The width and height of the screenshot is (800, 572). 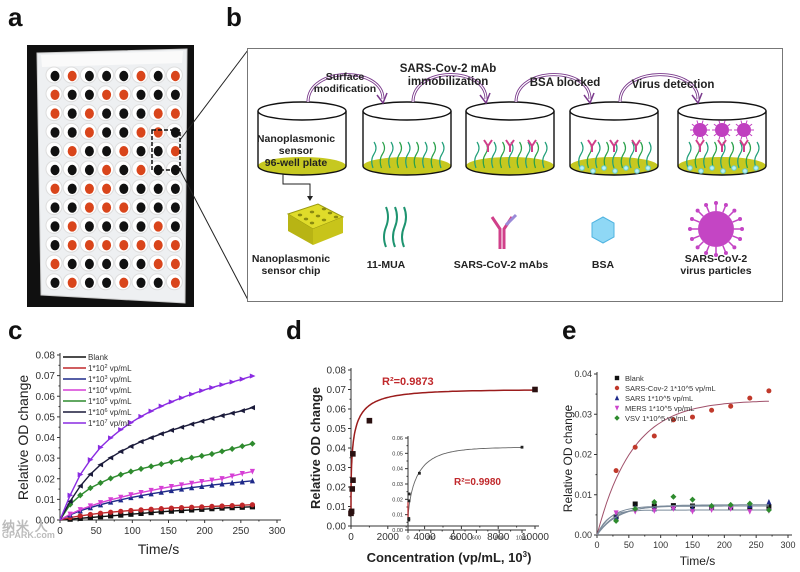 I want to click on legend-label: 1*106 vp/mL, so click(x=110, y=412).